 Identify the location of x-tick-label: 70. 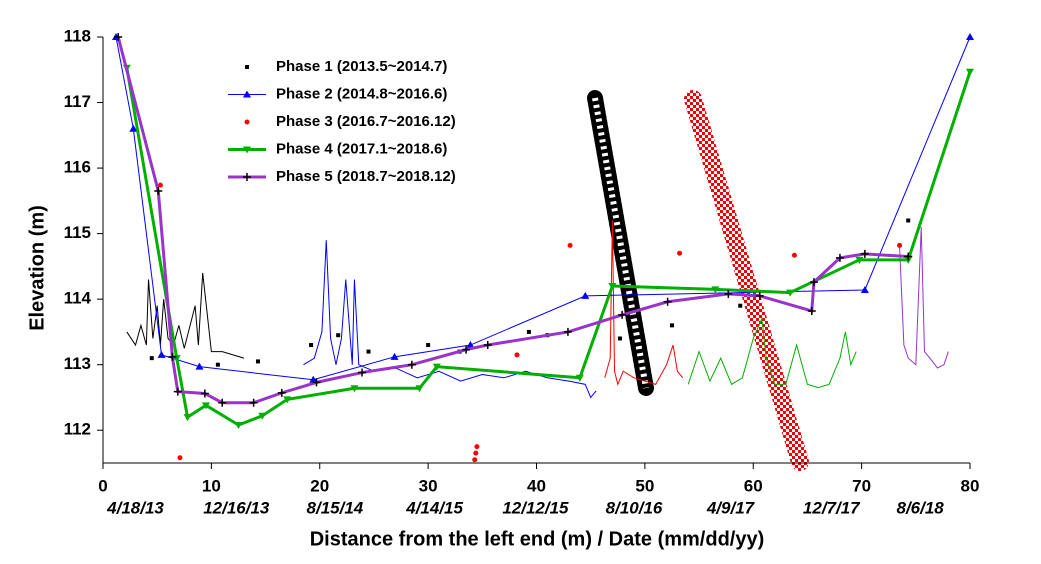
(861, 485).